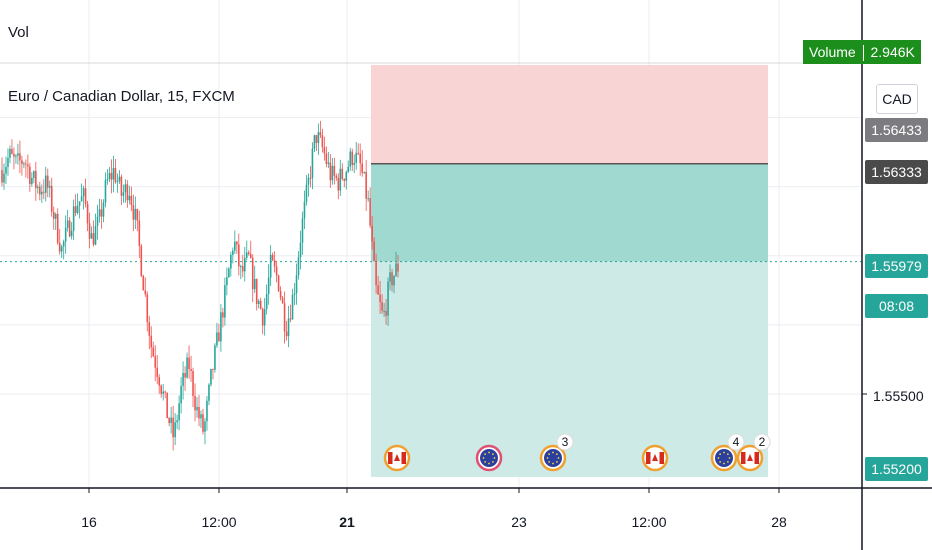 This screenshot has width=932, height=550. Describe the element at coordinates (121, 96) in the screenshot. I see `symbol-title: Euro / Canadian Dollar, 15, FXCM` at that location.